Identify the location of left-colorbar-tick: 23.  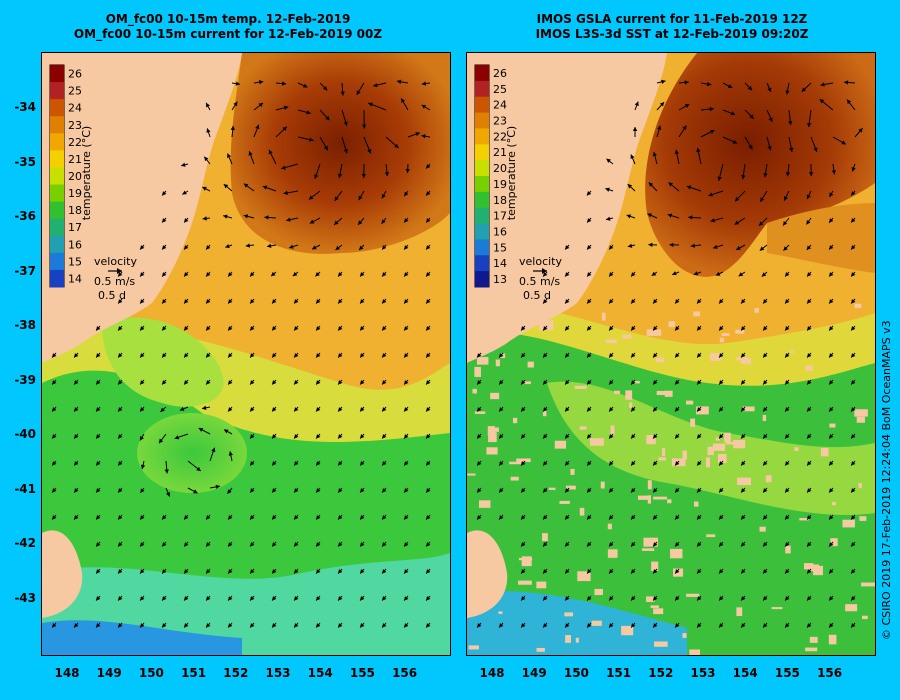
(75, 125).